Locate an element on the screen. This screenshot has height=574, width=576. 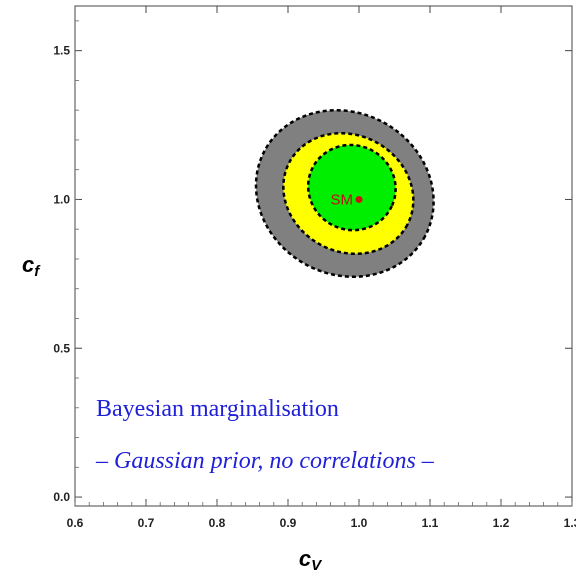
y-tick-label: 1.5 is located at coordinates (61, 51).